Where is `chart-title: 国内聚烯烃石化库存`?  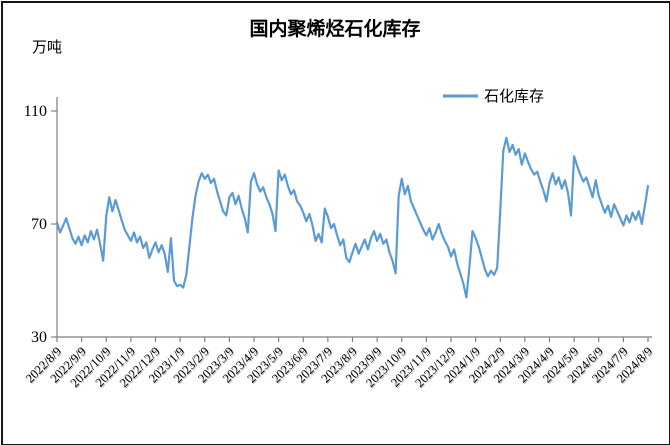
chart-title: 国内聚烯烃石化库存 is located at coordinates (334, 28).